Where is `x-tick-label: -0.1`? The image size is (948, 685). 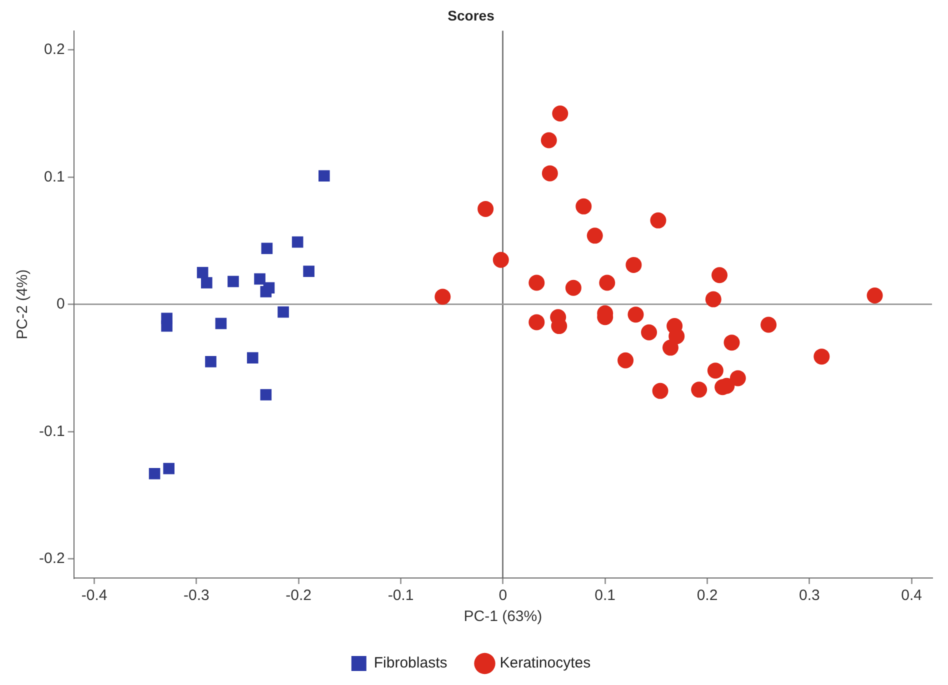 x-tick-label: -0.1 is located at coordinates (401, 595).